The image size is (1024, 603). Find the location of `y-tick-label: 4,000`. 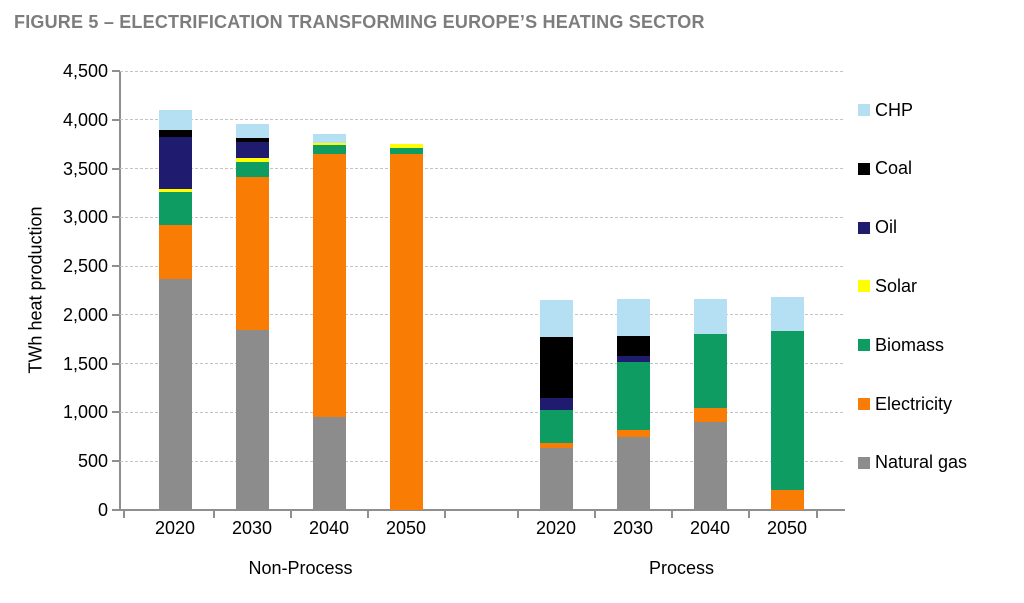

y-tick-label: 4,000 is located at coordinates (85, 119).